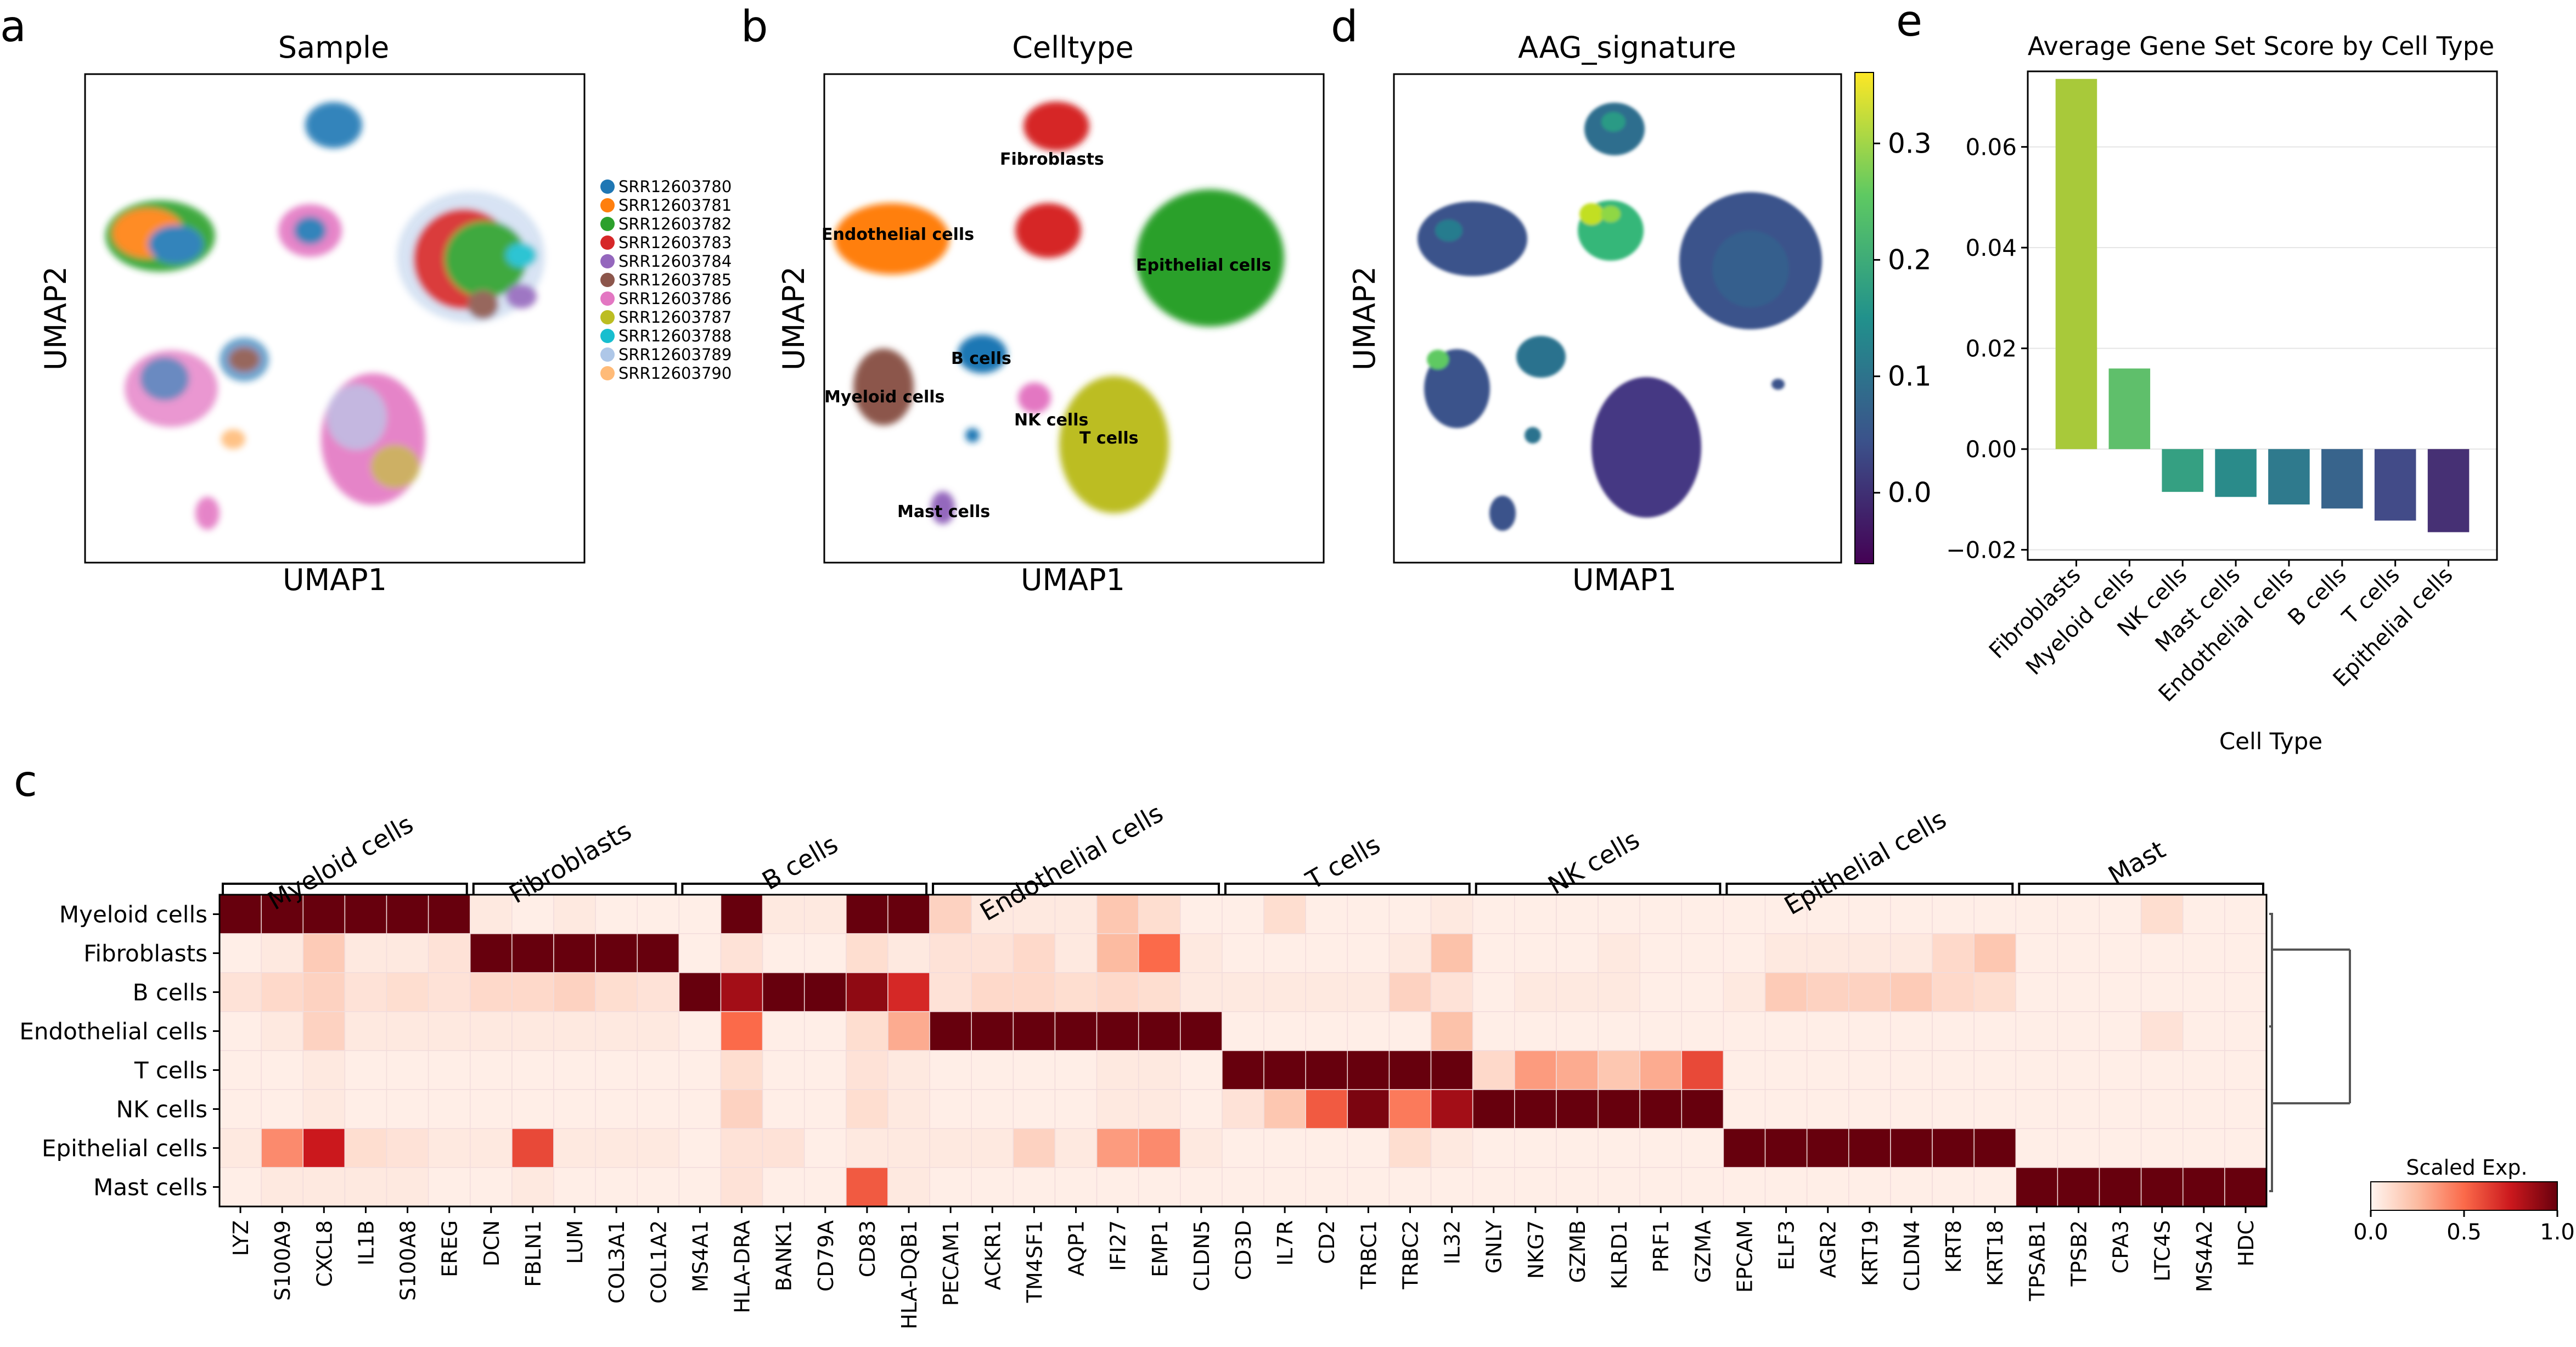 The height and width of the screenshot is (1347, 2576). Describe the element at coordinates (825, 1031) in the screenshot. I see `cell-endothelial-cells-cd79a` at that location.